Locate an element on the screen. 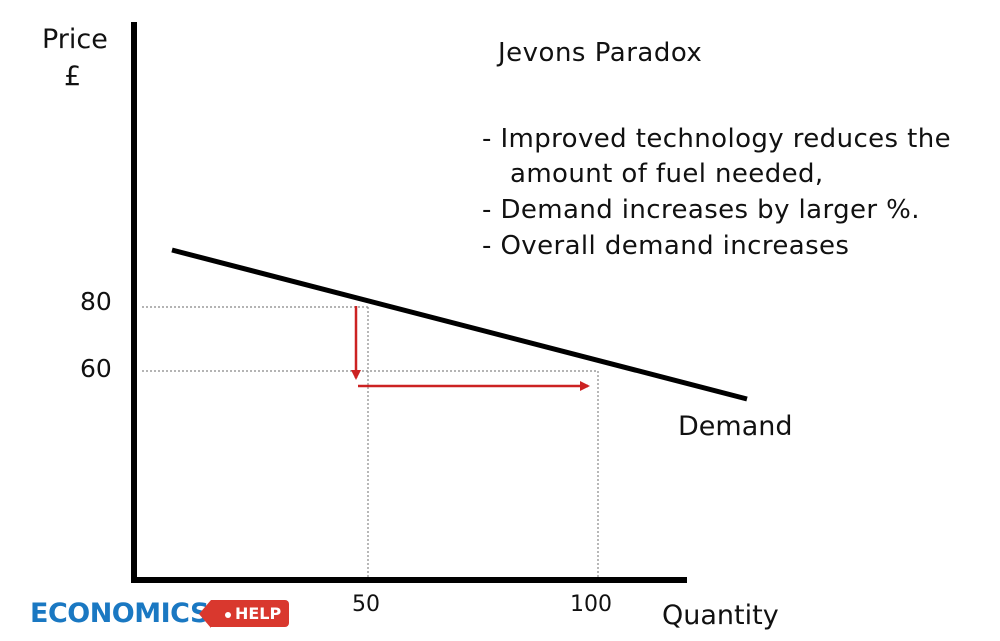 The width and height of the screenshot is (1000, 641). logo-tag-text: HELP is located at coordinates (258, 613).